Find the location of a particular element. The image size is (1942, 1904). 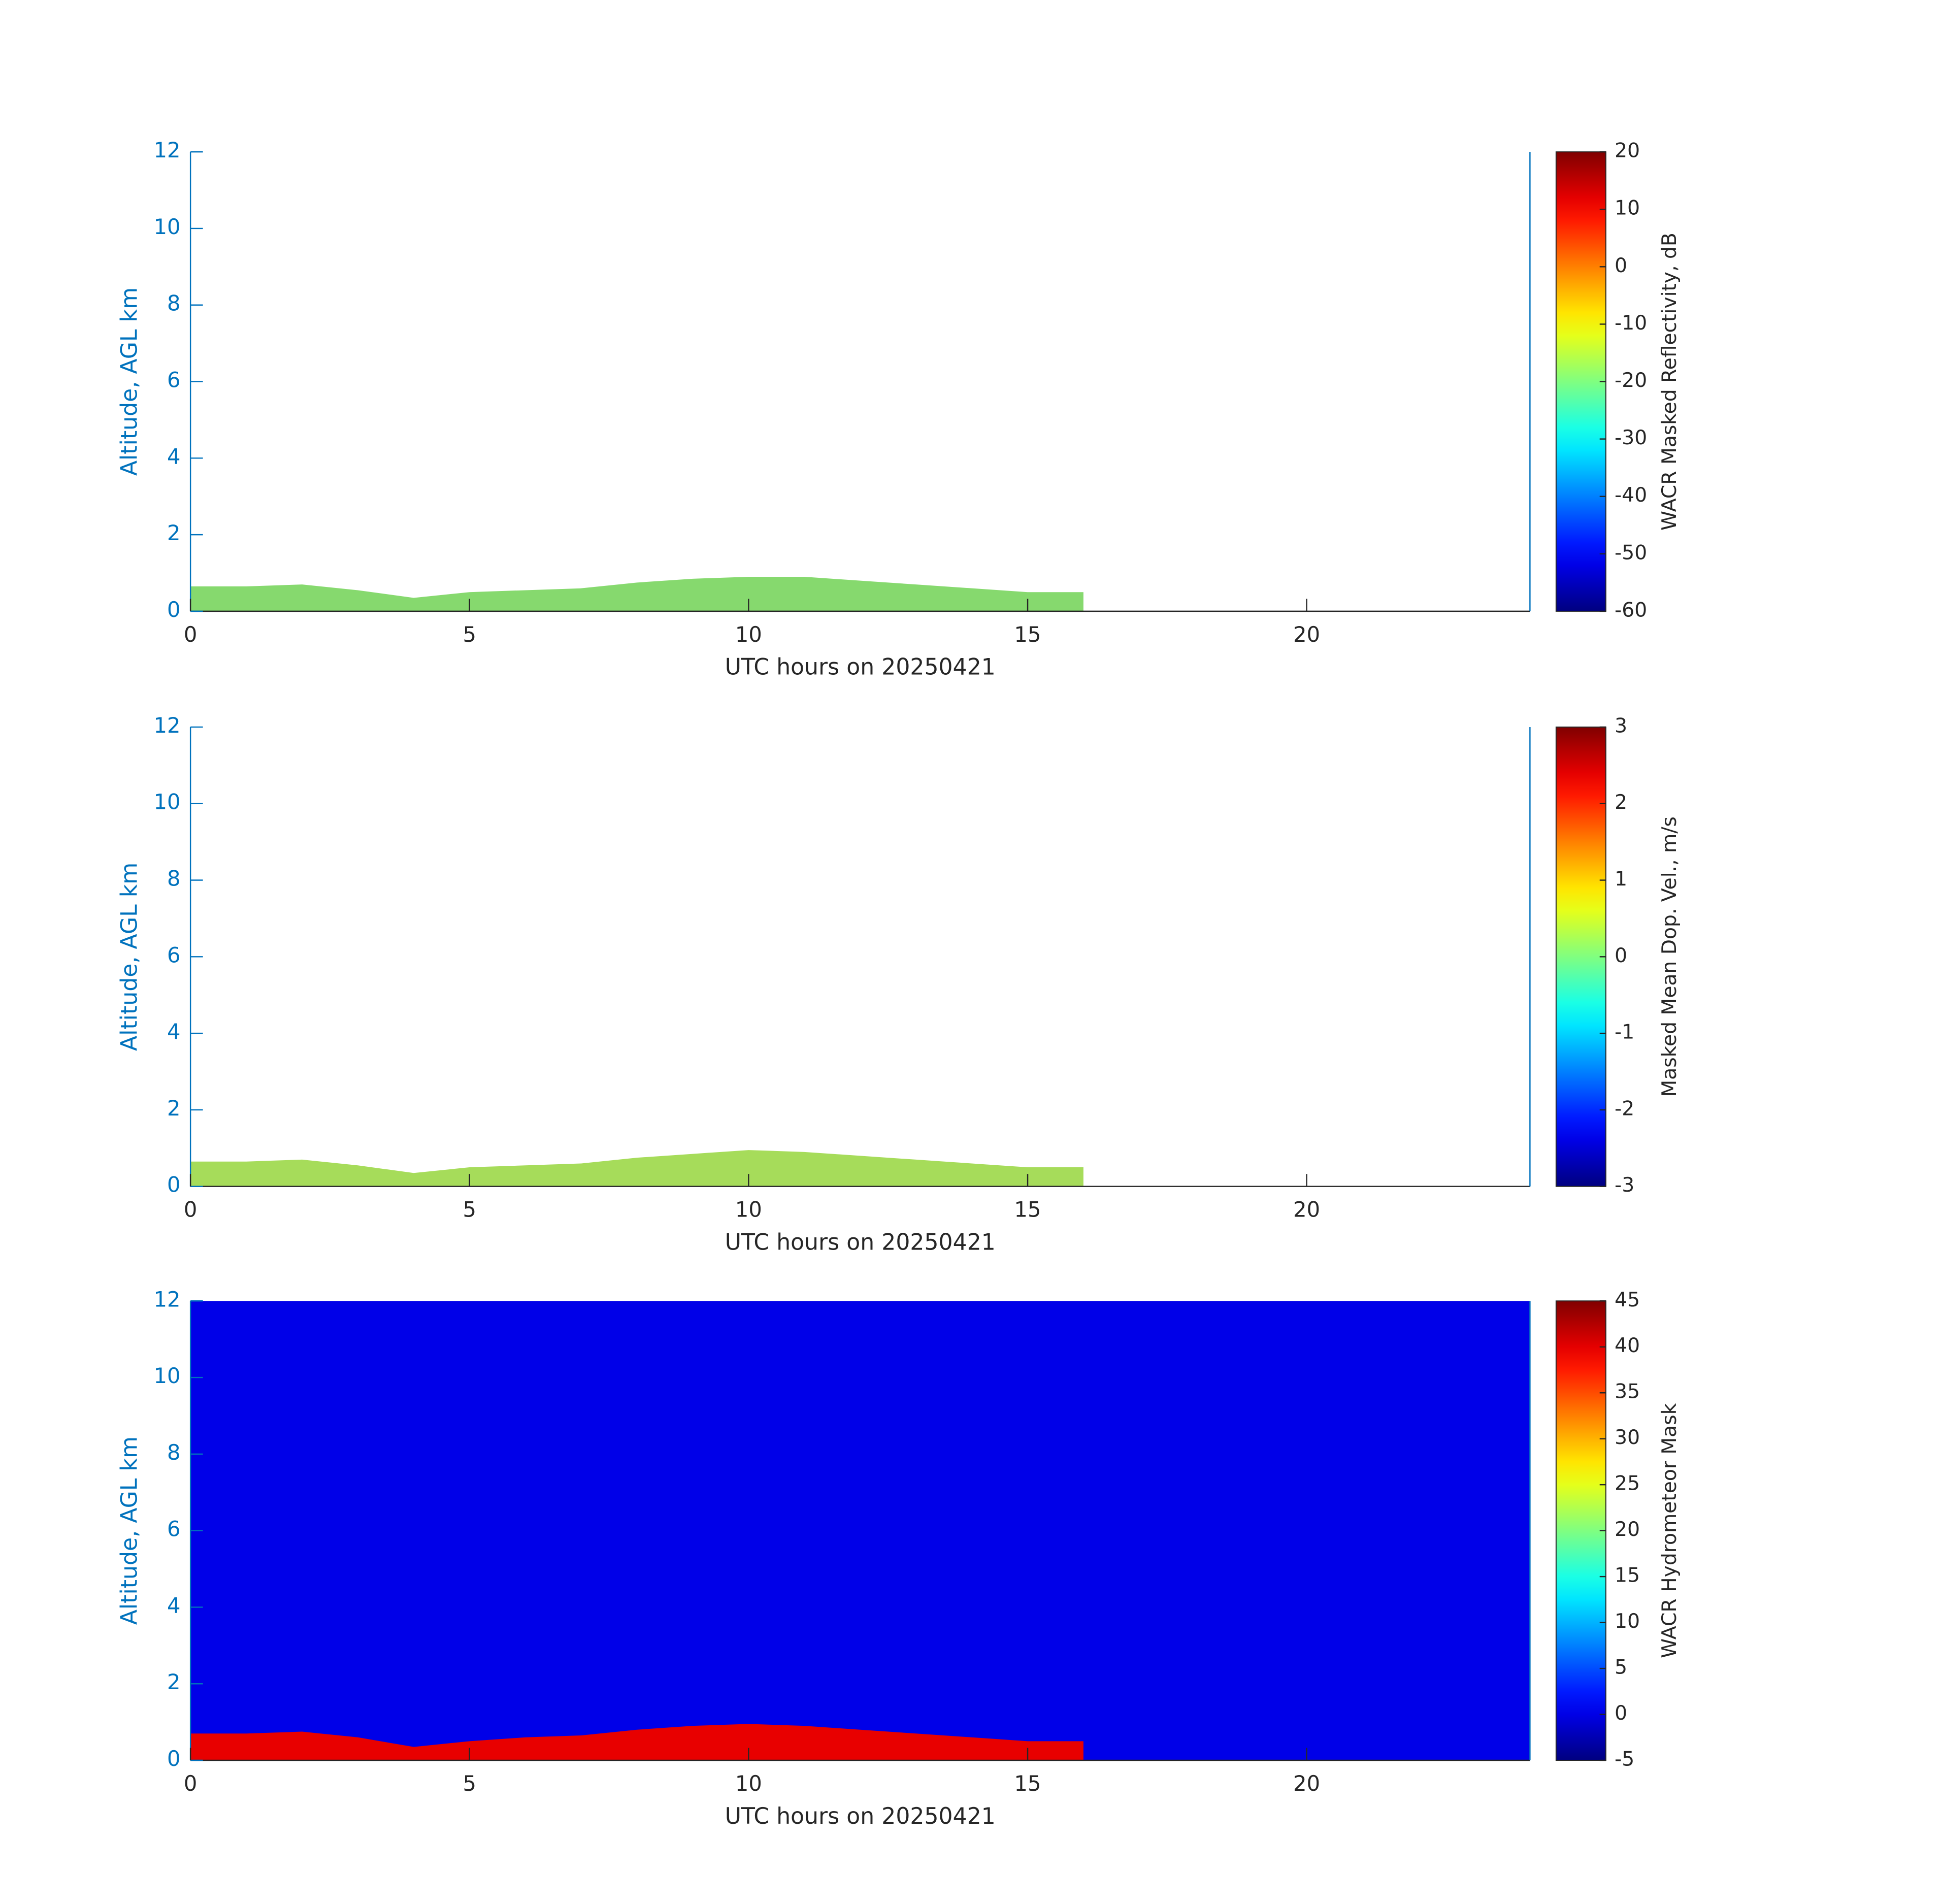

colorbar-tick-label: 1 is located at coordinates (1621, 880).